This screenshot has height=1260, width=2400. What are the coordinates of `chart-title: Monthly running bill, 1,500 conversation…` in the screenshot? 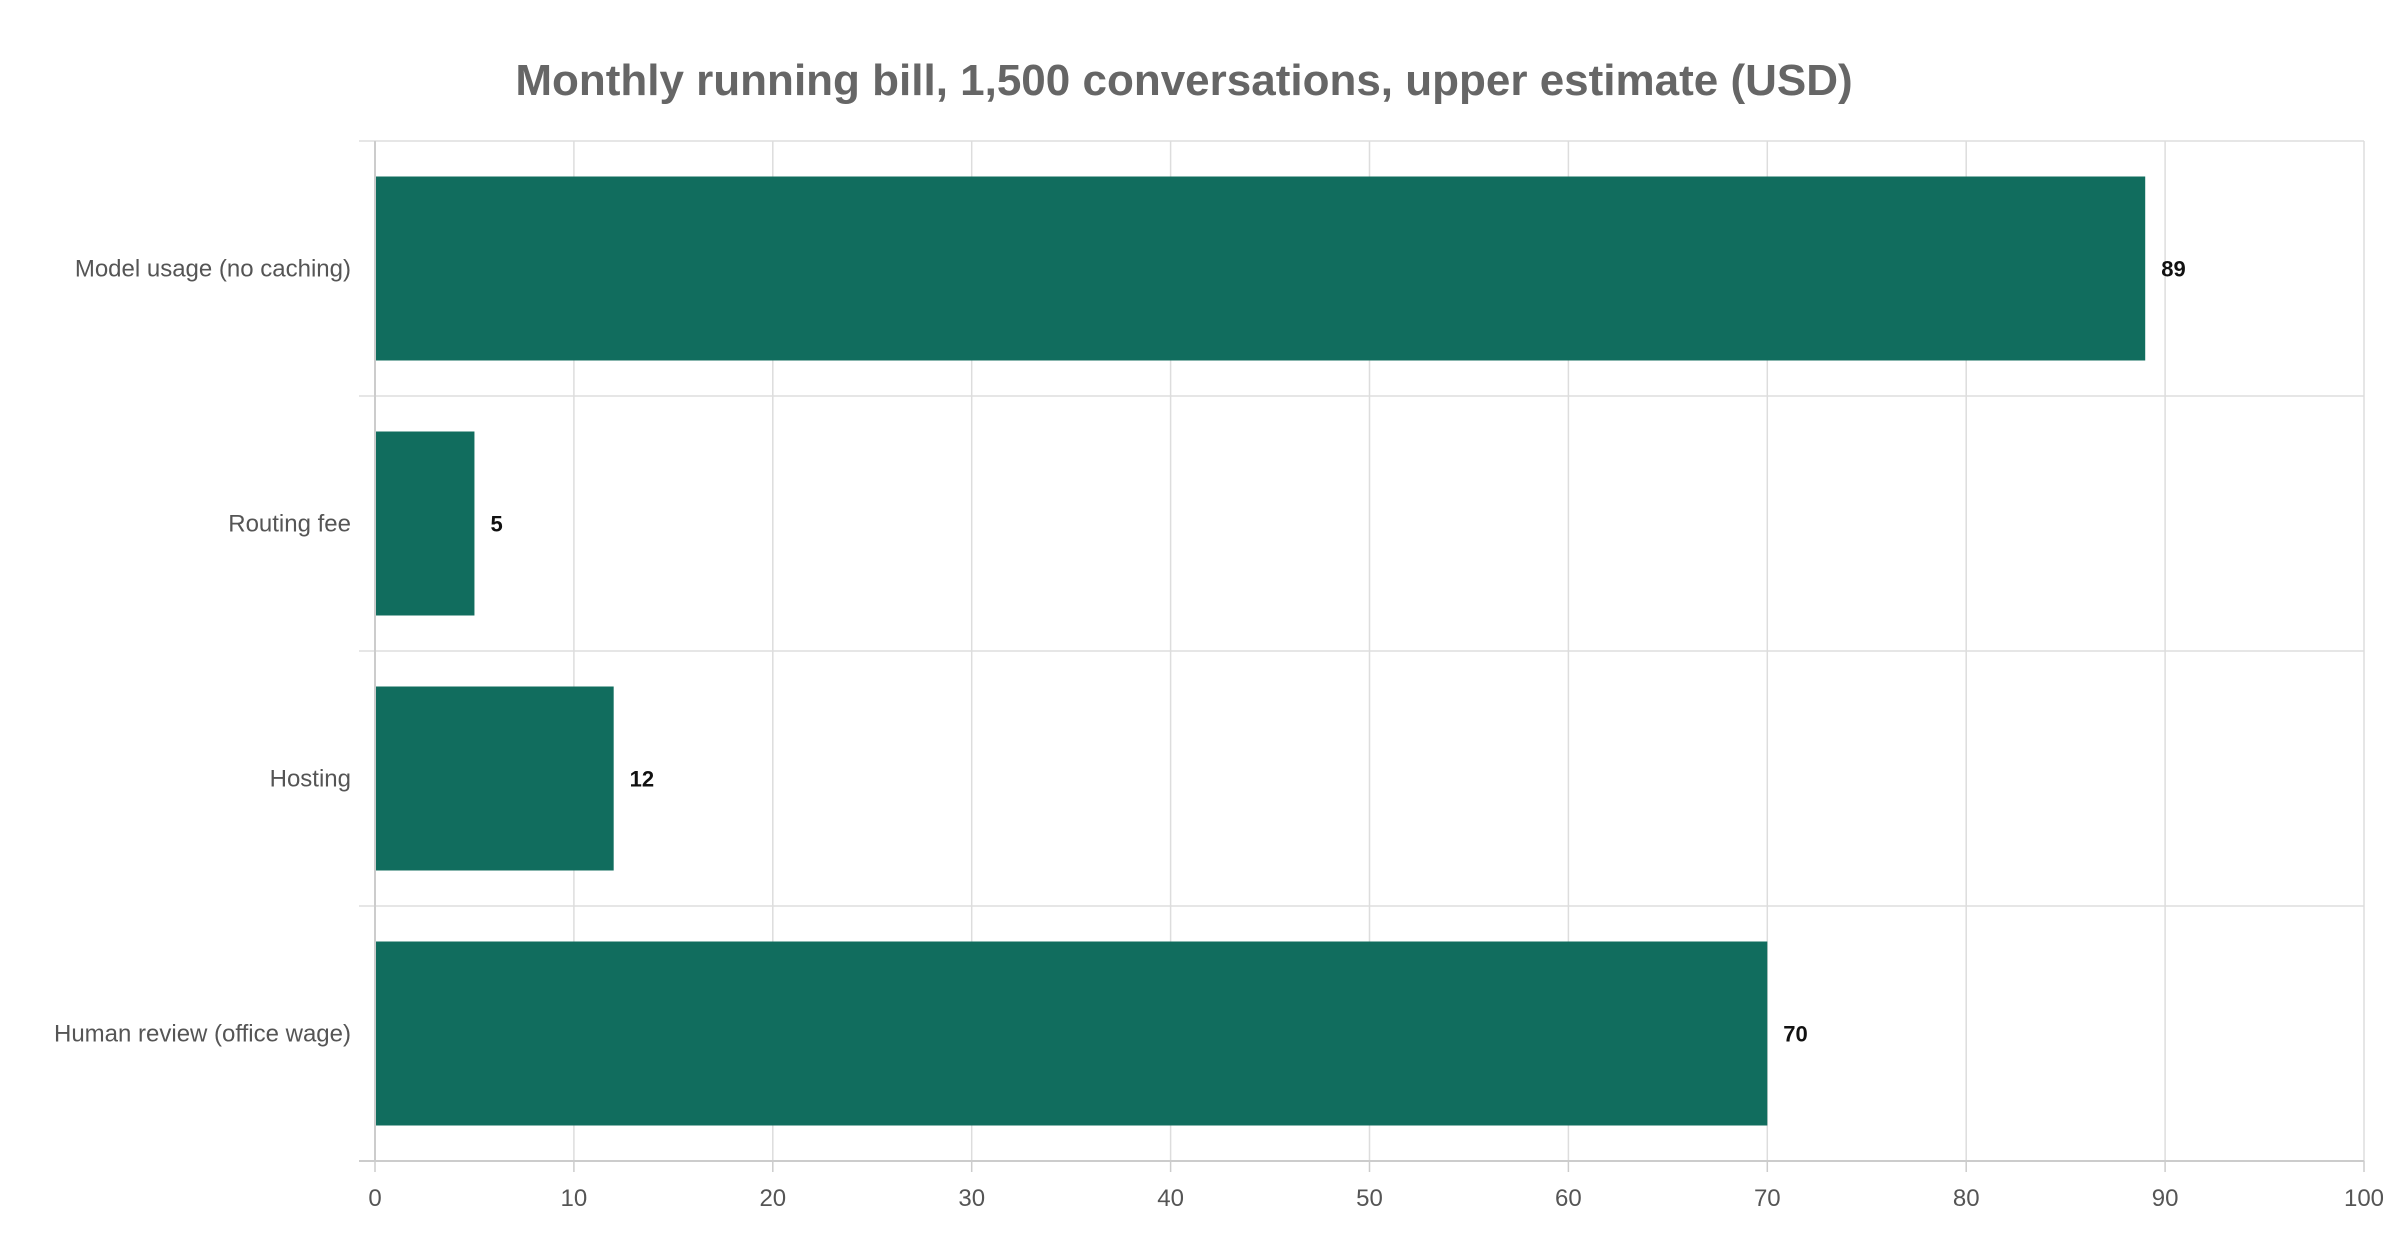 It's located at (1183, 80).